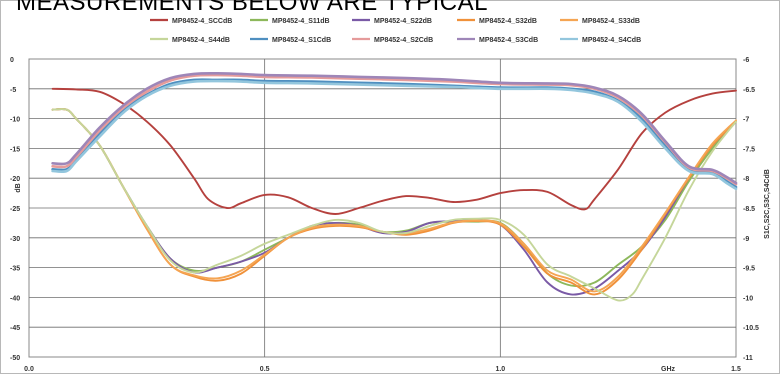 The width and height of the screenshot is (780, 374). What do you see at coordinates (403, 40) in the screenshot?
I see `legend-label-mp8452-4-s2cdb: MP8452-4_S2CdB` at bounding box center [403, 40].